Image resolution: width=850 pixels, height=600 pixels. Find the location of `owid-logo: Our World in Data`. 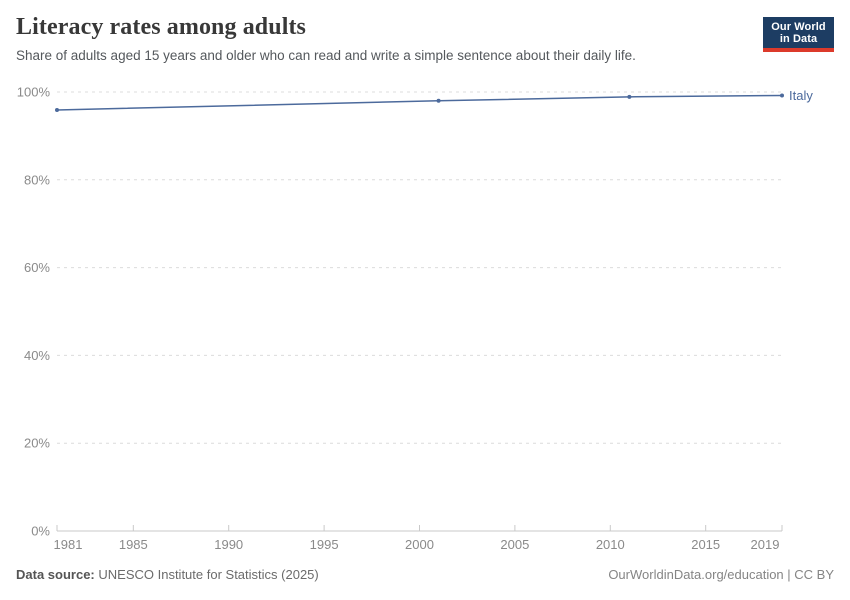

owid-logo: Our World in Data is located at coordinates (798, 34).